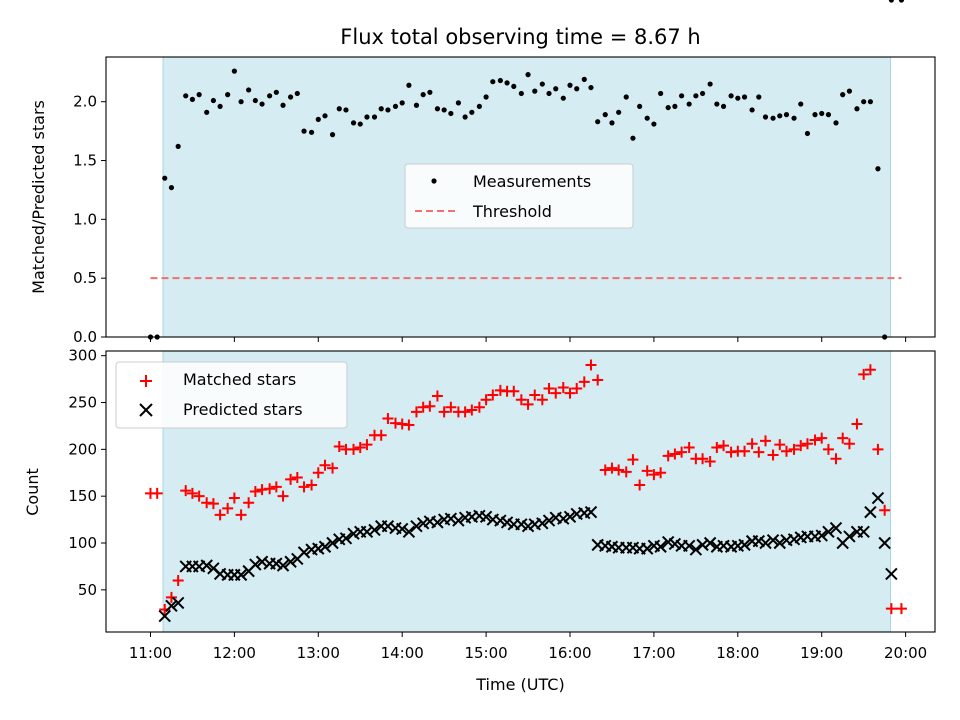 Image resolution: width=960 pixels, height=720 pixels. I want to click on legend-matched-label: Matched stars, so click(239, 379).